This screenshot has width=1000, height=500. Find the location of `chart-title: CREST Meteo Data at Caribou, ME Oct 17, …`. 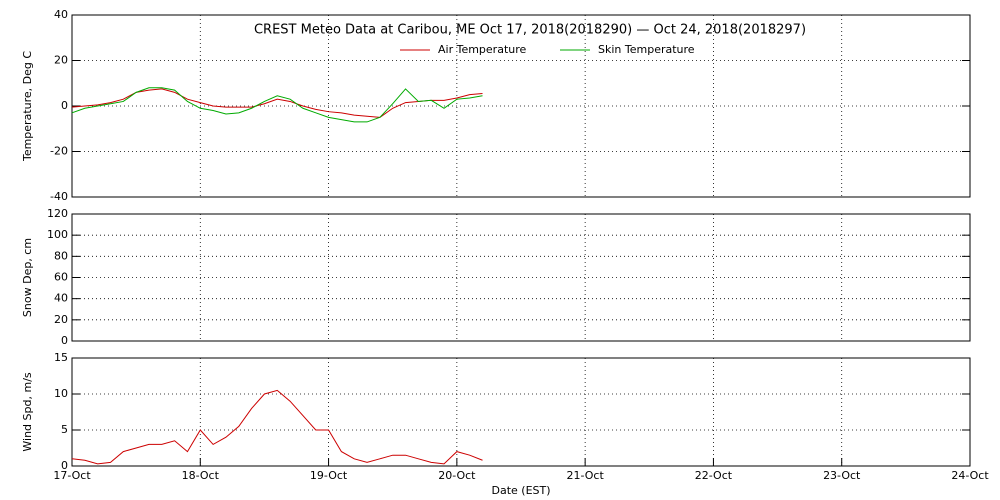

chart-title: CREST Meteo Data at Caribou, ME Oct 17, … is located at coordinates (530, 30).